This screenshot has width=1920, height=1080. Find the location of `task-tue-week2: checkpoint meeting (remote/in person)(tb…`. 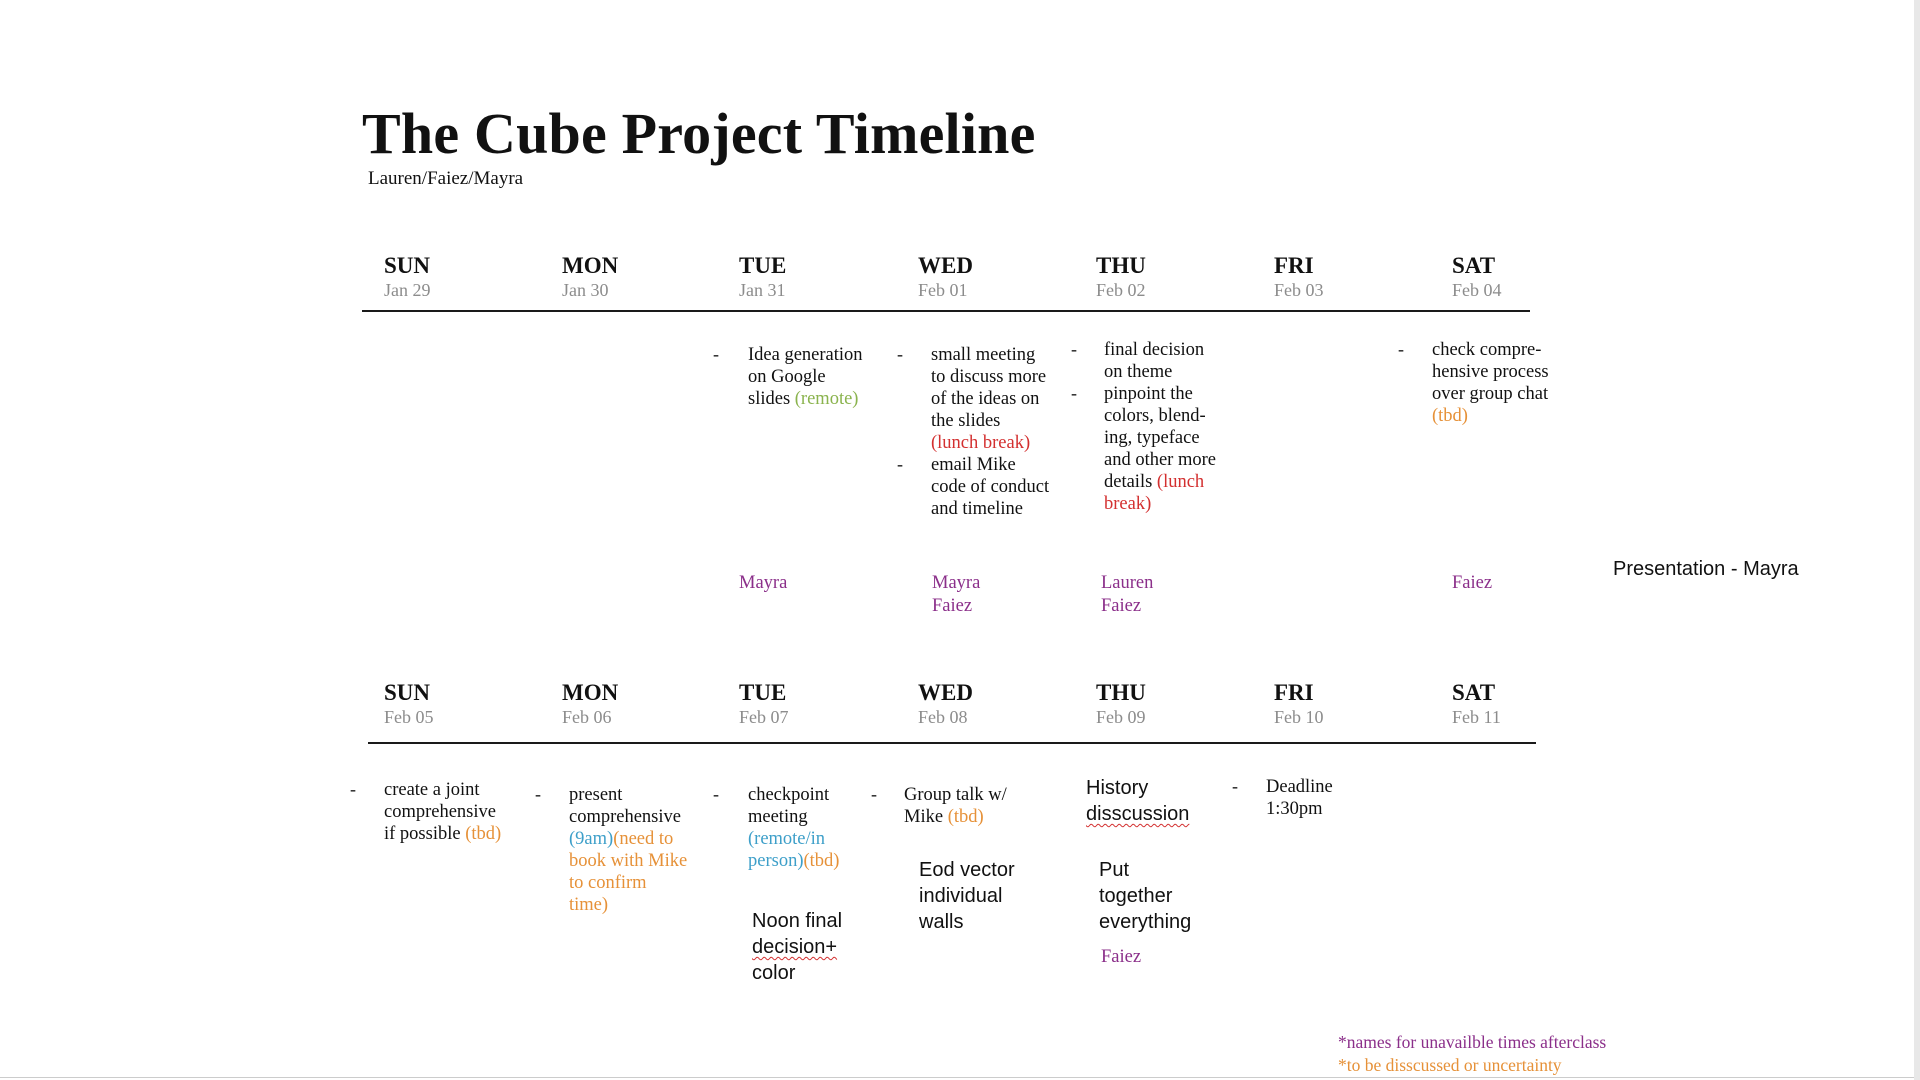

task-tue-week2: checkpoint meeting (remote/in person)(tb… is located at coordinates (793, 828).